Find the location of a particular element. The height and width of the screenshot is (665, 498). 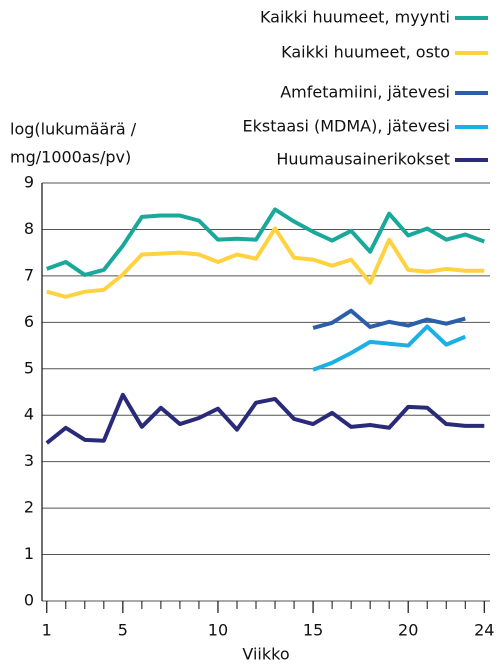

y-tick-label: 9 is located at coordinates (29, 182).